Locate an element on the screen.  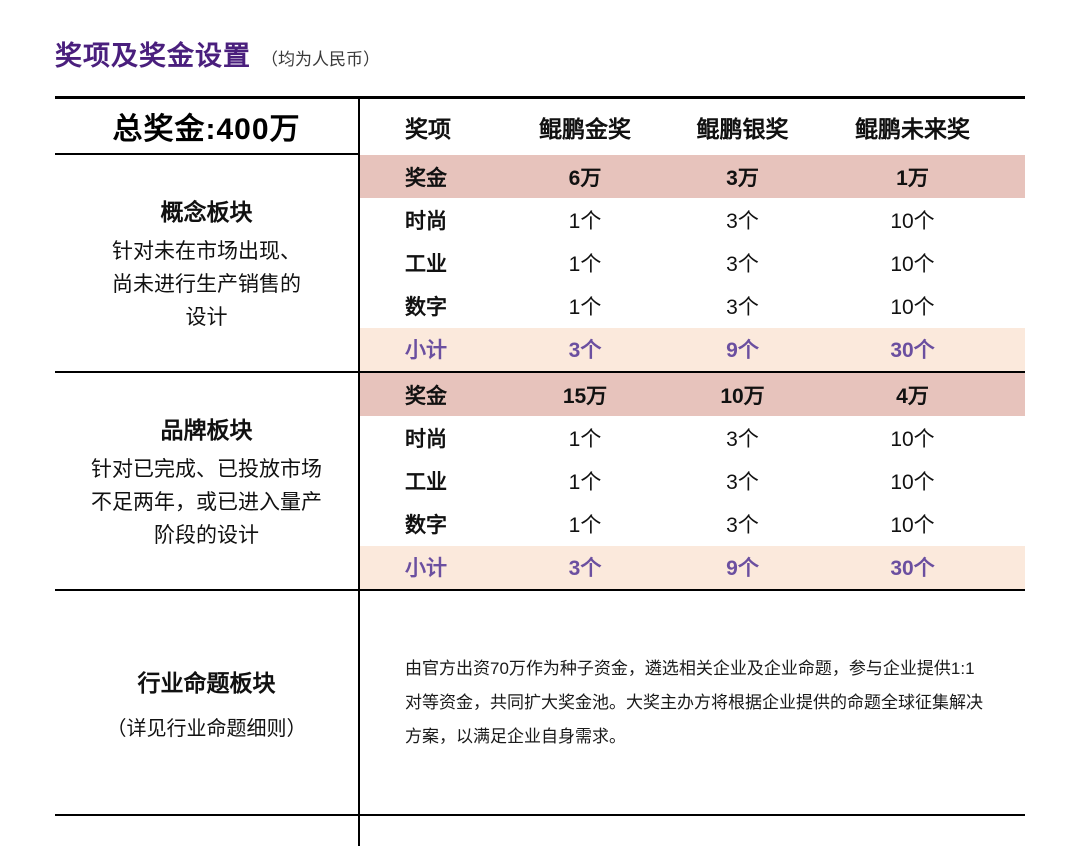
section-name: 行业命题板块 is located at coordinates (206, 683).